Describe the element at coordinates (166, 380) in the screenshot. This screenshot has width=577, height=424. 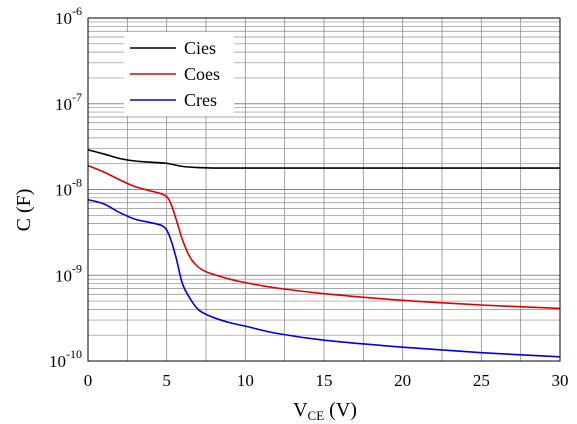
I see `x-tick-label: 5` at that location.